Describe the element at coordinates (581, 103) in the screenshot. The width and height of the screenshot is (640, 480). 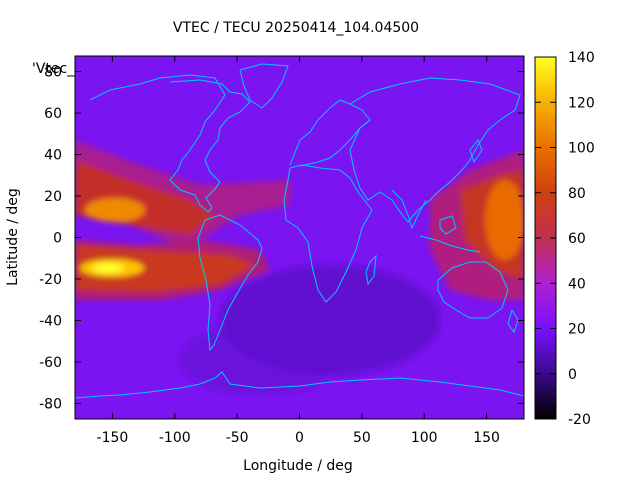
I see `colorbar-tick-label: 120` at that location.